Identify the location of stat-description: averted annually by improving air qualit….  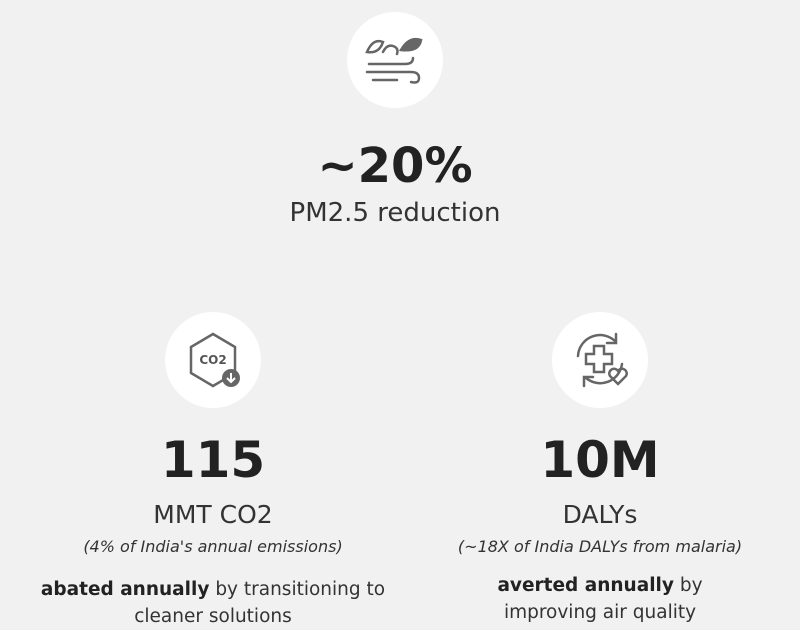
(600, 599).